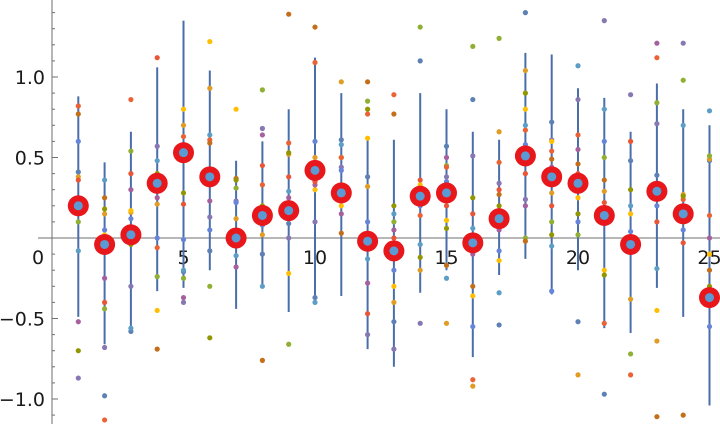 Image resolution: width=720 pixels, height=424 pixels. I want to click on y-axis: −1.0 −0.5 0.5 1.0, so click(29, 212).